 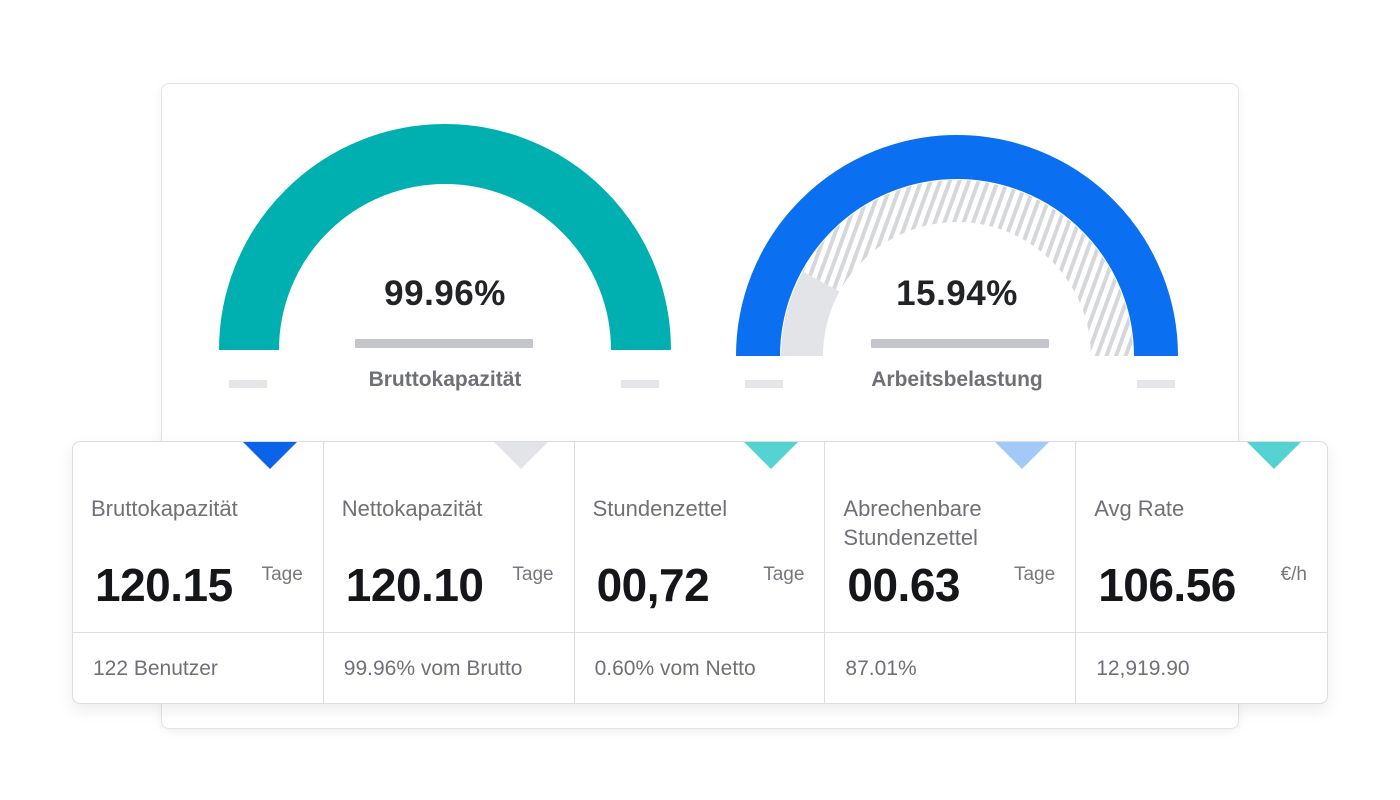 What do you see at coordinates (957, 293) in the screenshot?
I see `gauge-value-arbeitsbelastung: 15.94%` at bounding box center [957, 293].